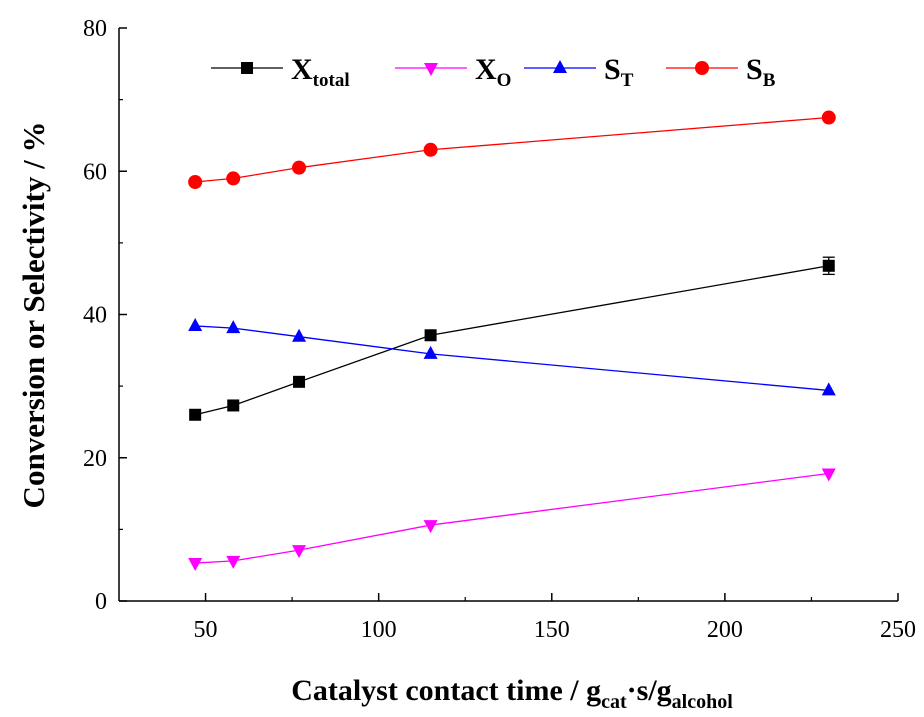 The image size is (924, 717). I want to click on legend-label: Xtotal, so click(320, 72).